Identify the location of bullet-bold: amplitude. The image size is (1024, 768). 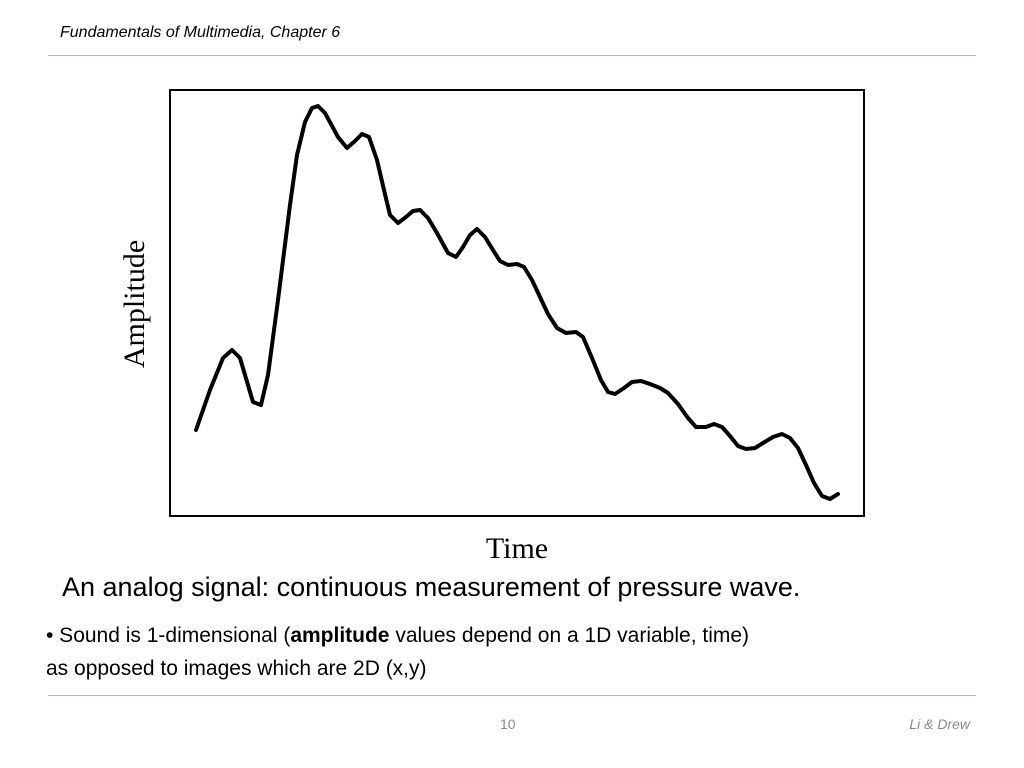
(340, 635).